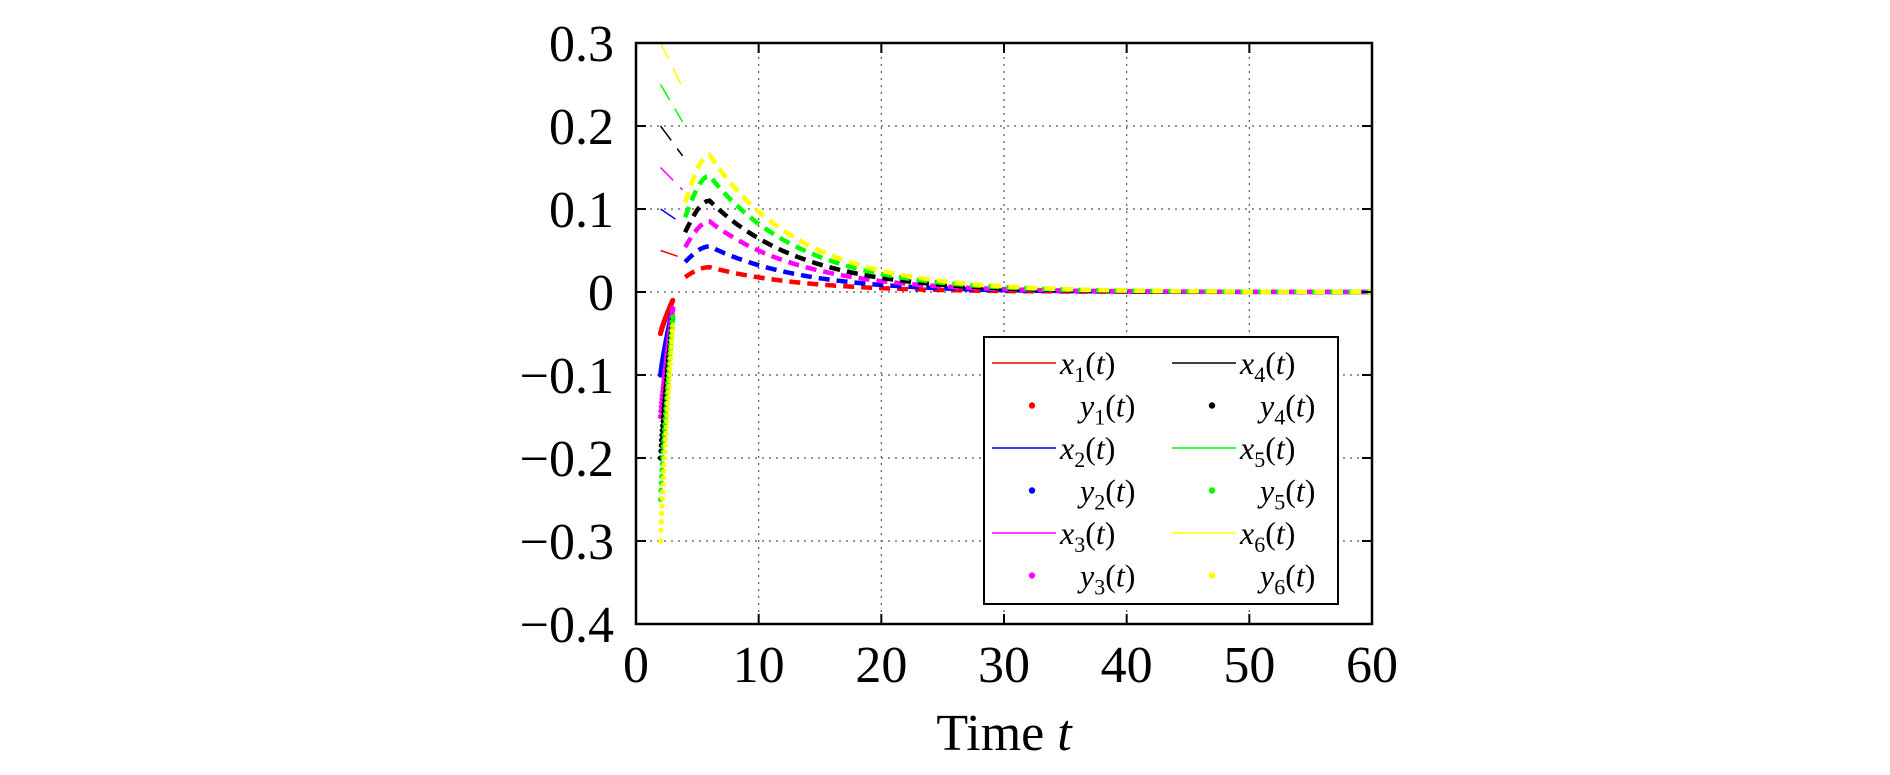 This screenshot has width=1890, height=775. What do you see at coordinates (1004, 733) in the screenshot?
I see `x-axis-title: Time t` at bounding box center [1004, 733].